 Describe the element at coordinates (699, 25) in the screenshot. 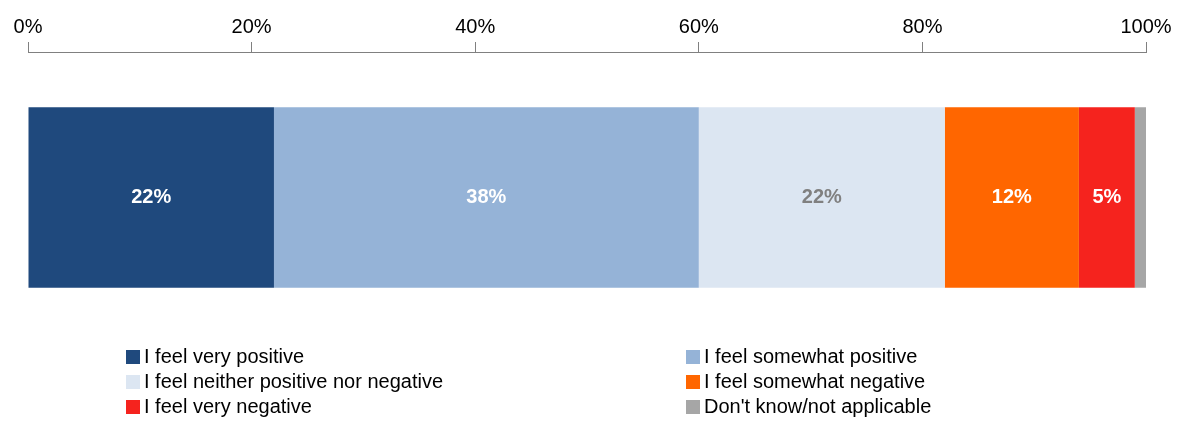

I see `x-tick-label: 60%` at that location.